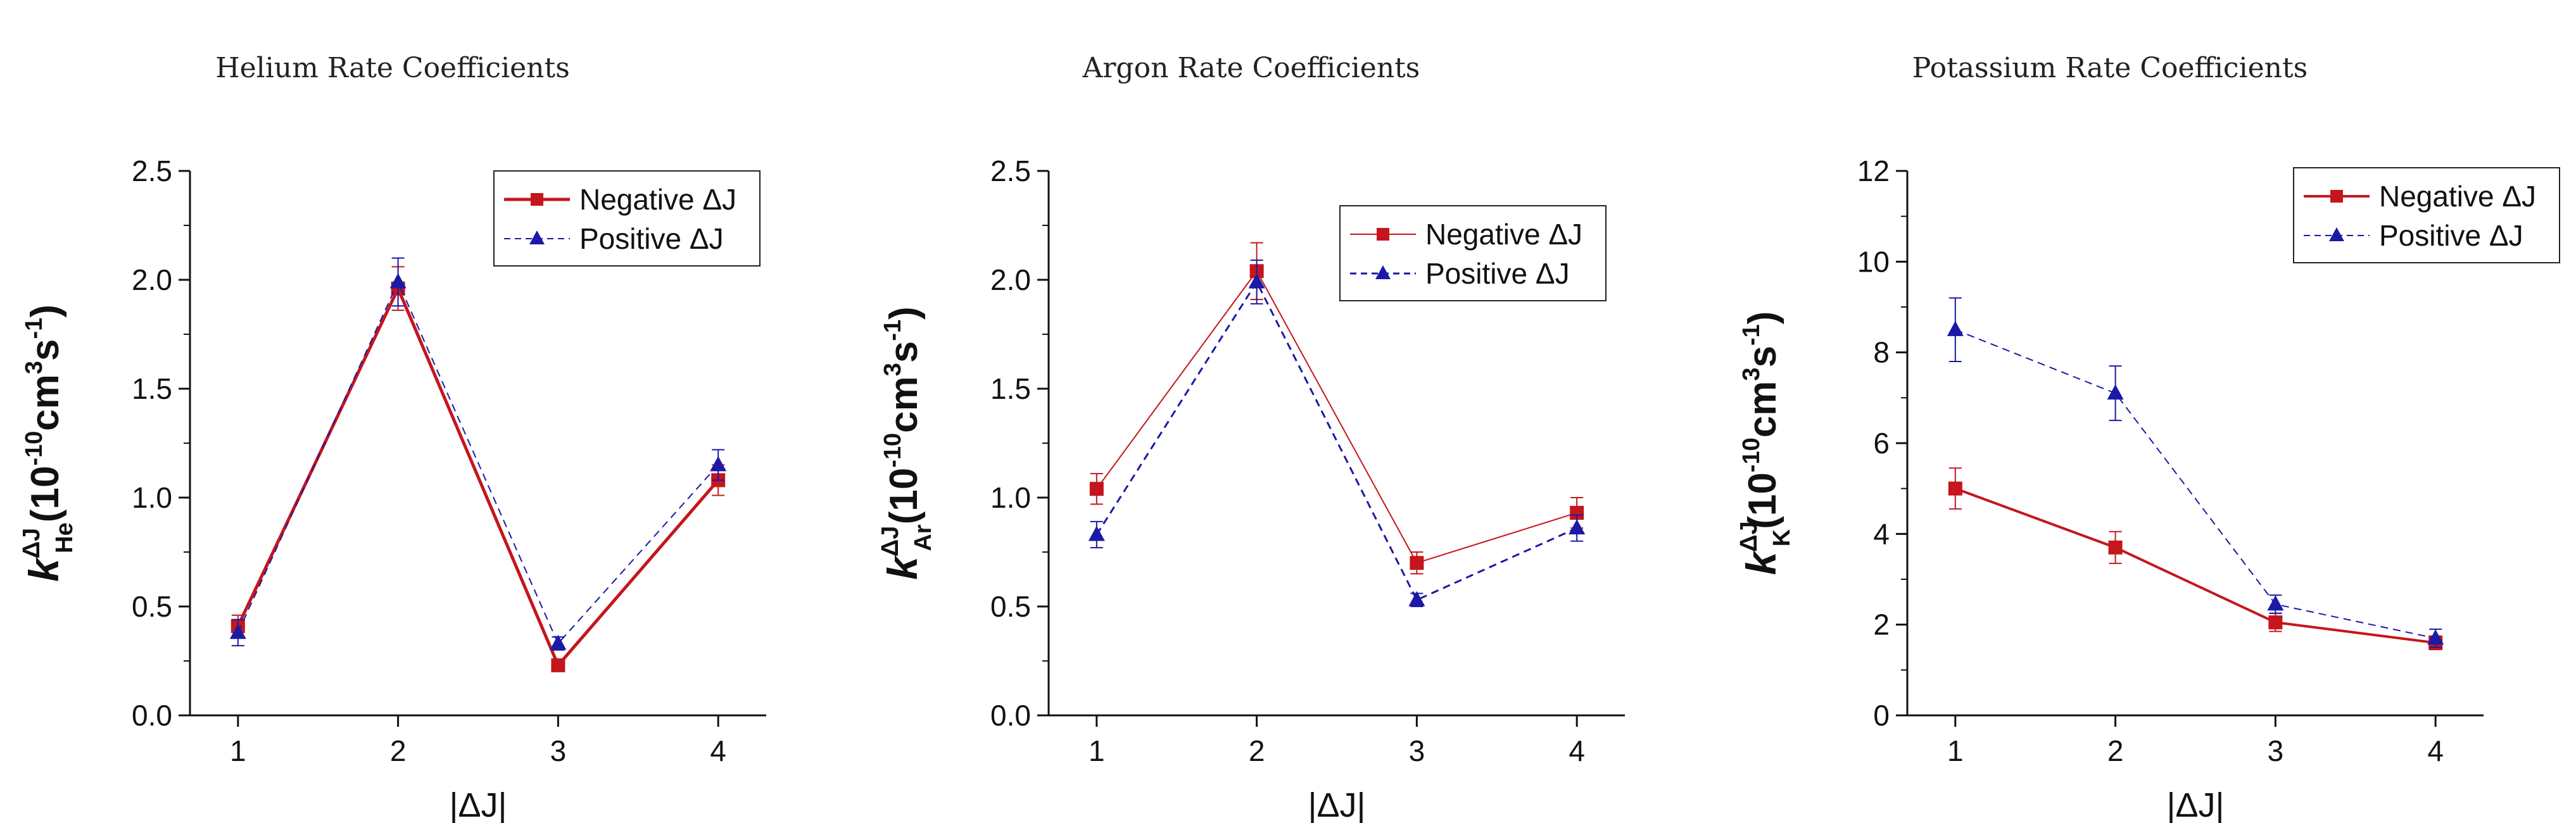 This screenshot has height=823, width=2576. Describe the element at coordinates (1881, 533) in the screenshot. I see `y-tick-label: 4` at that location.